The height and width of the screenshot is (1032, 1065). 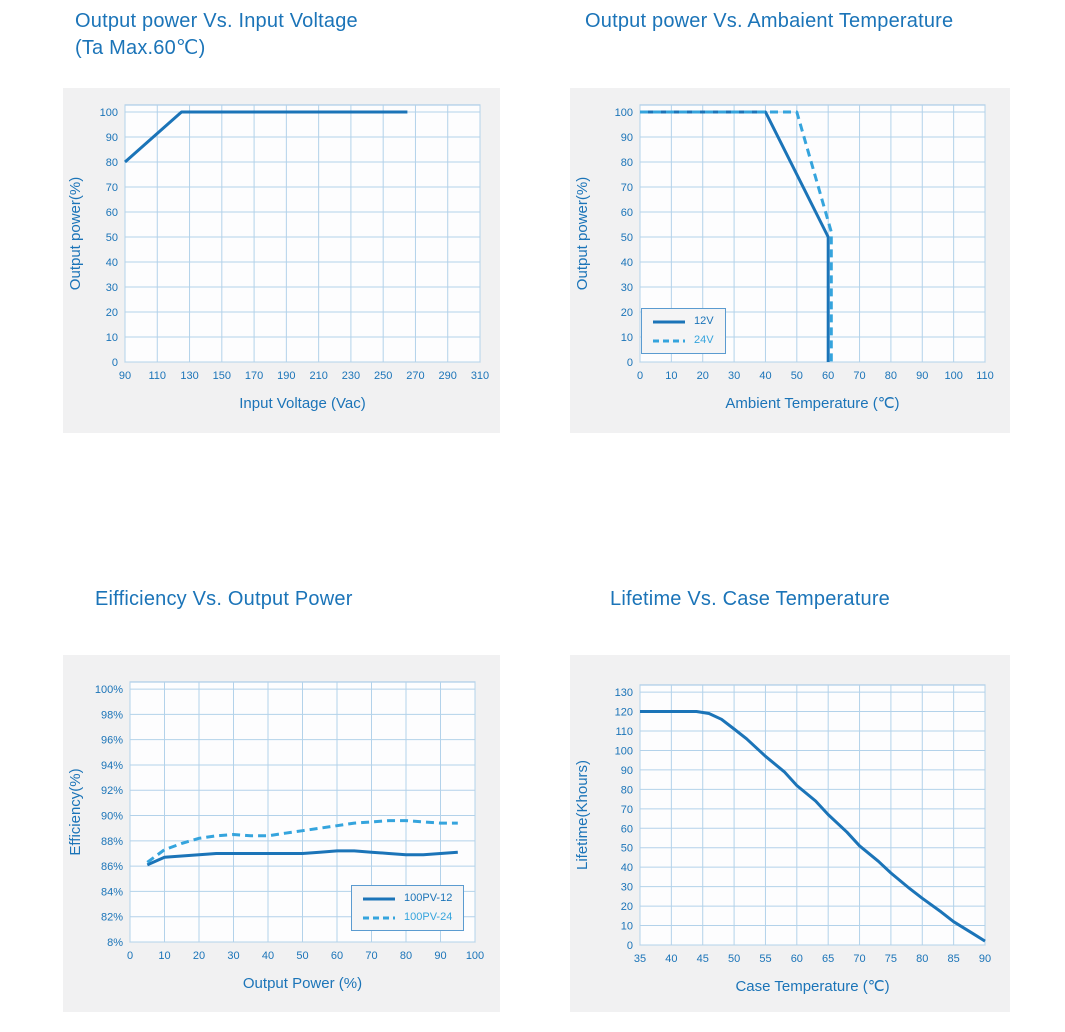 What do you see at coordinates (428, 898) in the screenshot?
I see `legend-label: 100PV-12` at bounding box center [428, 898].